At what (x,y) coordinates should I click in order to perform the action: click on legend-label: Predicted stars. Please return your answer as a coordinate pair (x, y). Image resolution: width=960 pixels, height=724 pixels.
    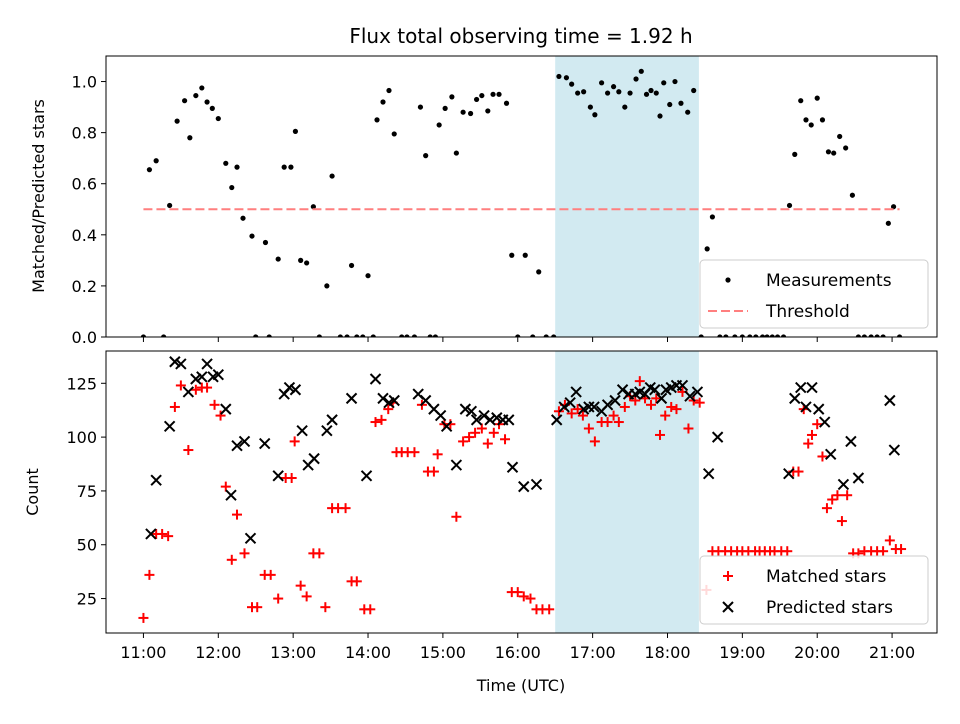
    Looking at the image, I should click on (829, 608).